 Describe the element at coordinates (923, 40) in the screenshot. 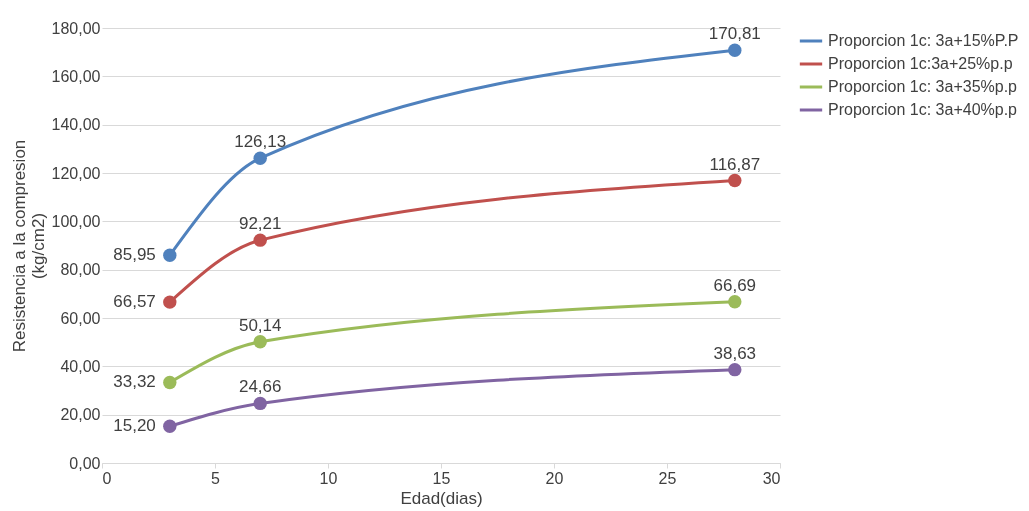

I see `legend-label: Proporcion 1c: 3a+15%P.P` at that location.